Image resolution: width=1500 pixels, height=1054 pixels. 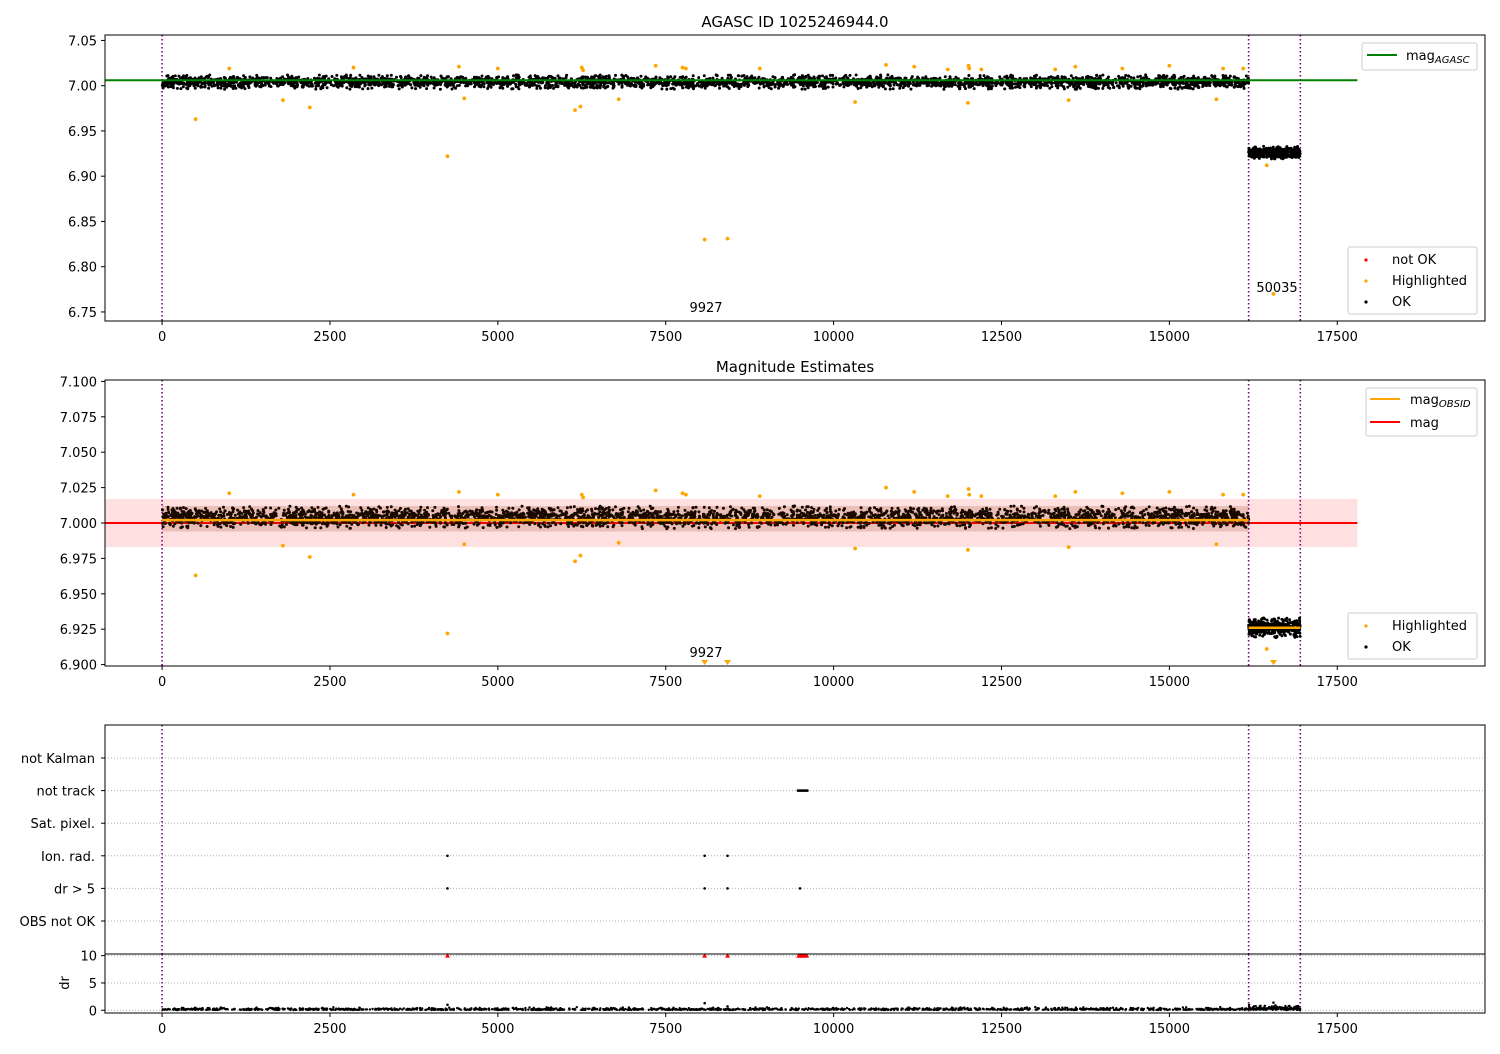 I want to click on y-tick-label: 6.80, so click(x=82, y=268).